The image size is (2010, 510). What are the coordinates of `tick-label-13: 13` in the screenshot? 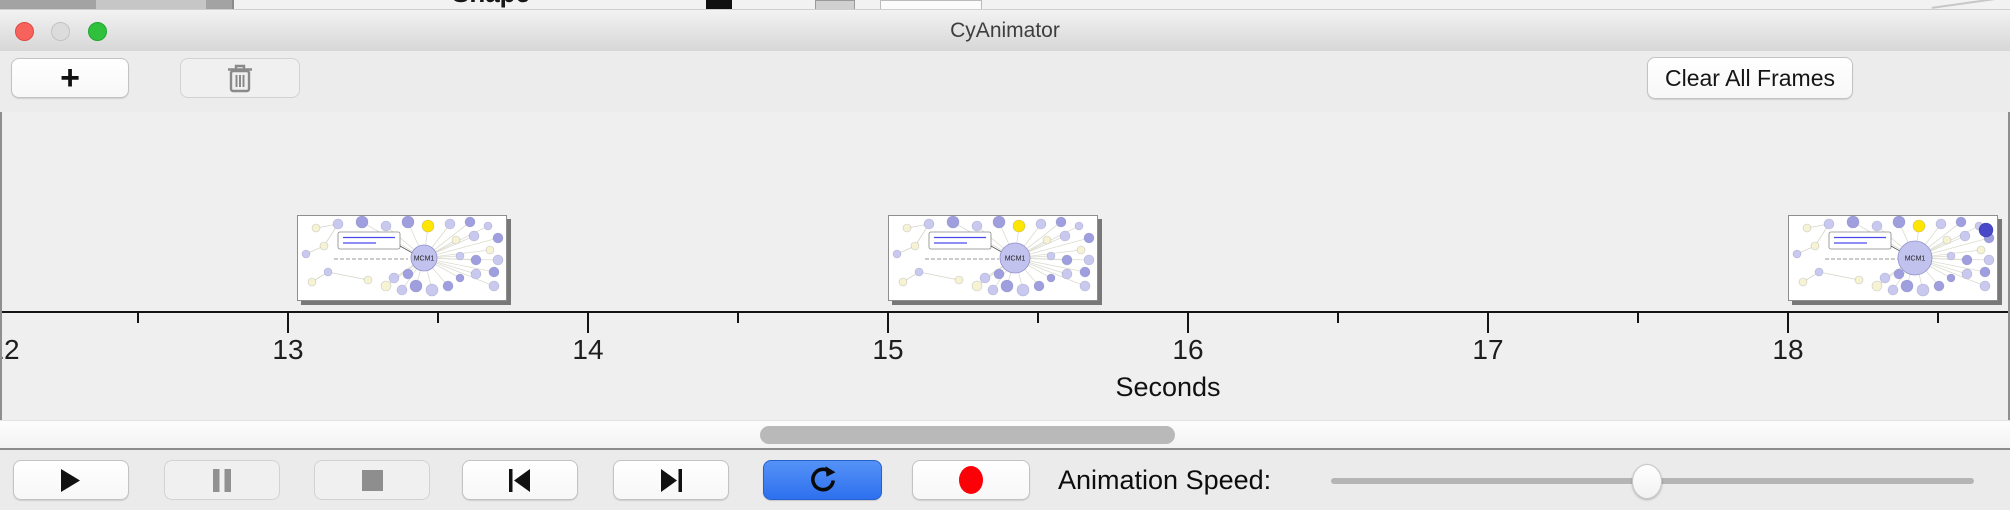 It's located at (288, 349).